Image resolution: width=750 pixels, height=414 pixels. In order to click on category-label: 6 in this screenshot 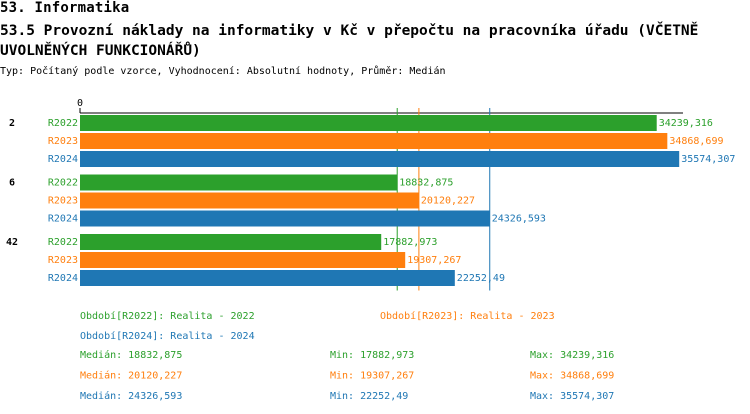, I will do `click(12, 183)`.